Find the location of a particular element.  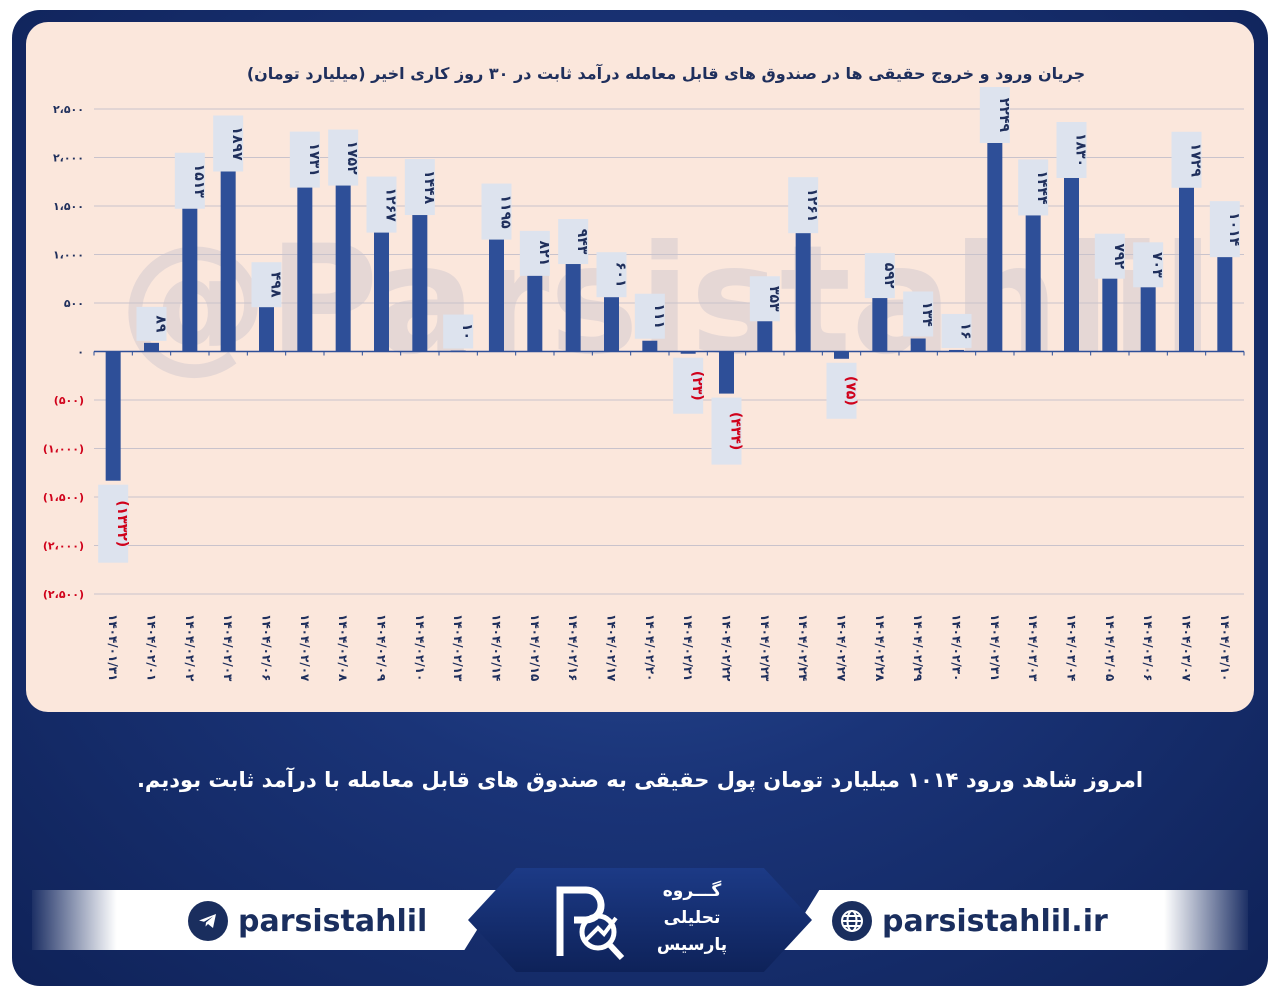

x-tick-label: ۱۴۰۴/۰۲/۲۰ is located at coordinates (650, 647).